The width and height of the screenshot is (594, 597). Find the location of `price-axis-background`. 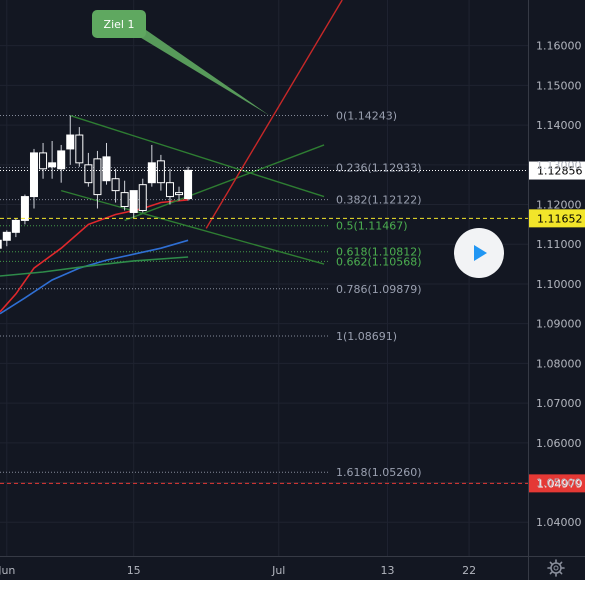

price-axis-background is located at coordinates (557, 278).